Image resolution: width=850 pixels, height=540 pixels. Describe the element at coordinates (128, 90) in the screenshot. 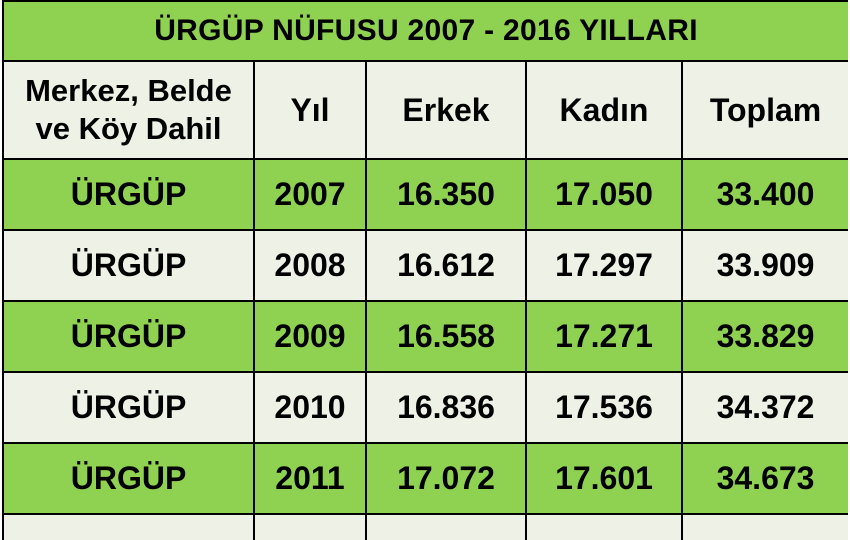

I see `header-location-line1: Merkez, Belde` at that location.